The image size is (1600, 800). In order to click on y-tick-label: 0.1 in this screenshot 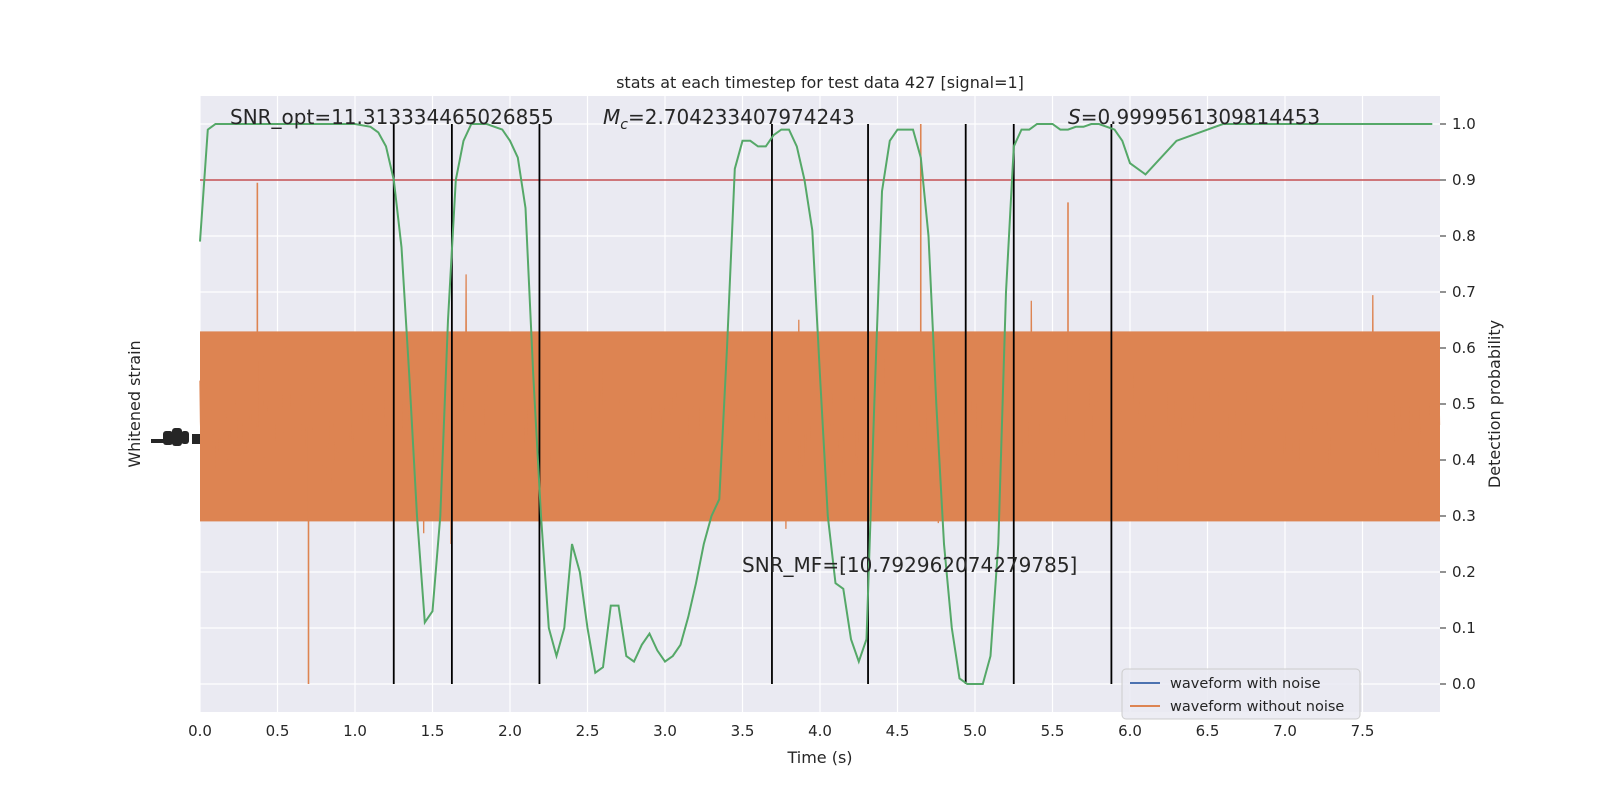, I will do `click(1464, 628)`.